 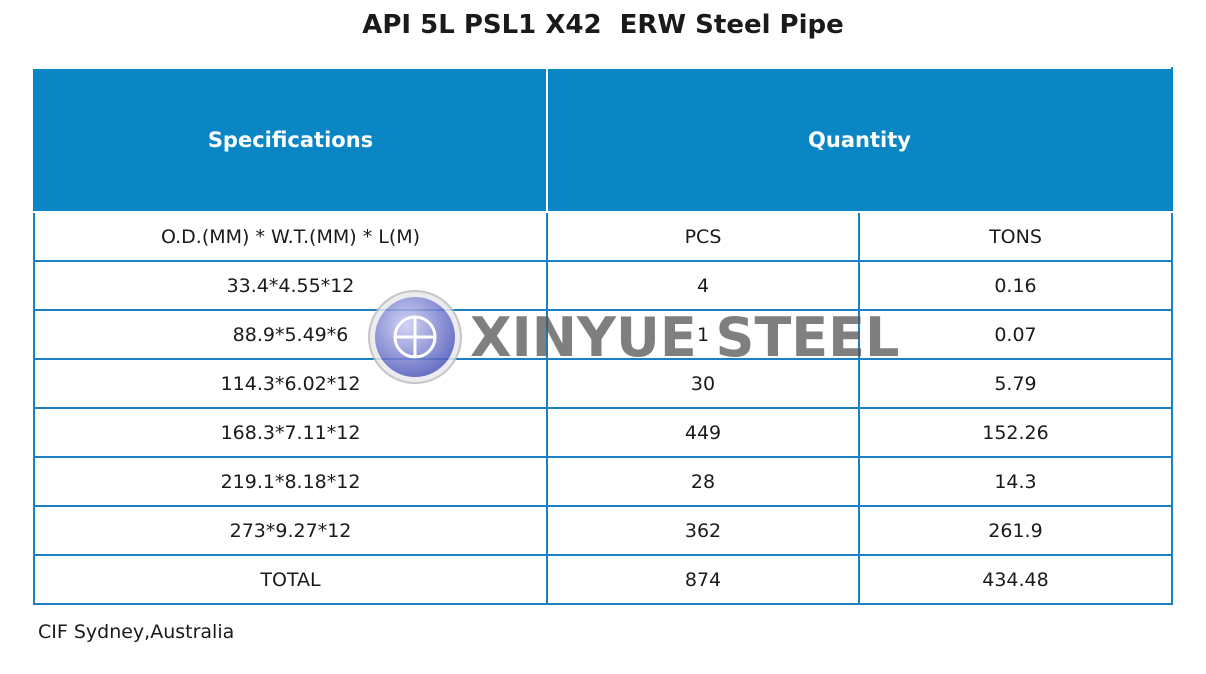 I want to click on subheader-cell: TONS, so click(x=1015, y=236).